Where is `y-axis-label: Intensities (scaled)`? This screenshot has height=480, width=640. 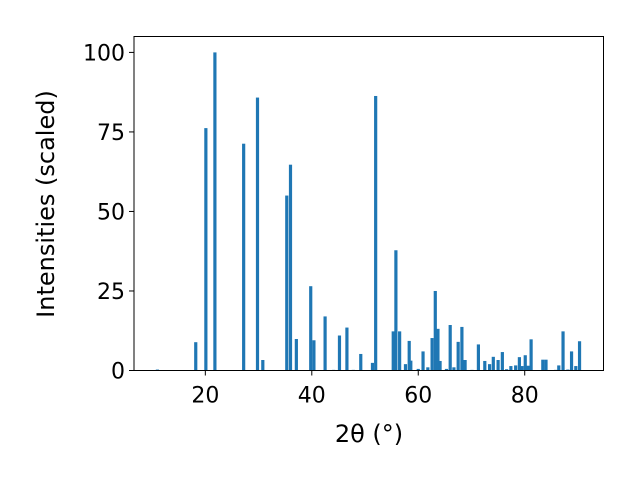
y-axis-label: Intensities (scaled) is located at coordinates (46, 204).